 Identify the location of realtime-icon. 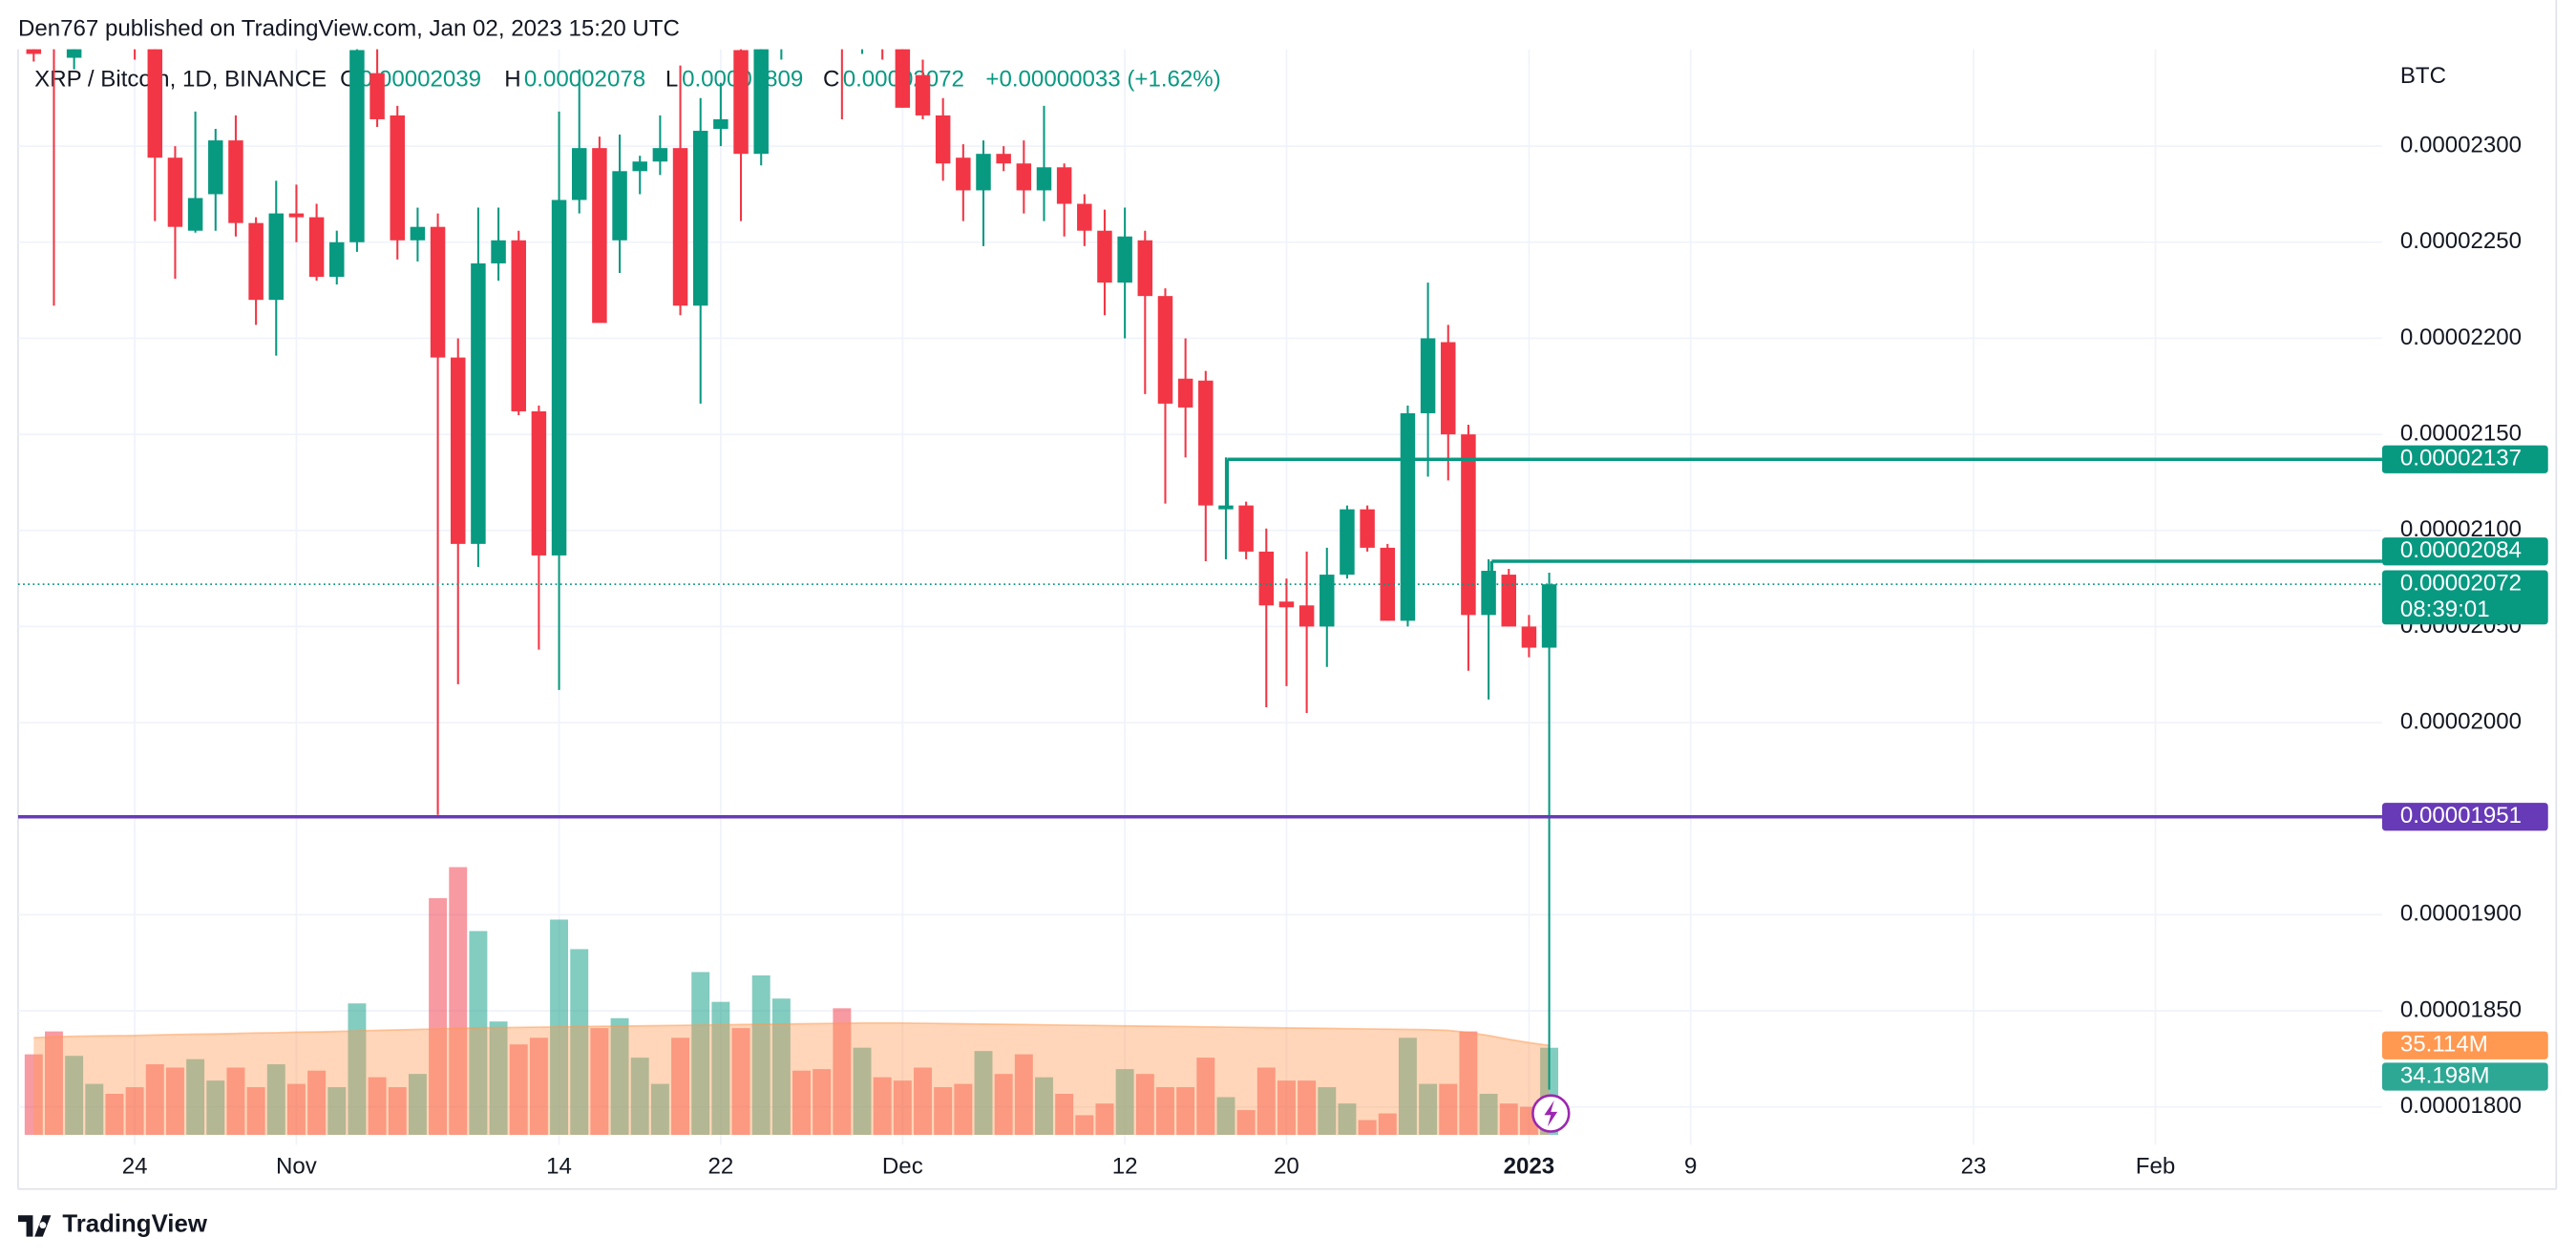
(1551, 1113).